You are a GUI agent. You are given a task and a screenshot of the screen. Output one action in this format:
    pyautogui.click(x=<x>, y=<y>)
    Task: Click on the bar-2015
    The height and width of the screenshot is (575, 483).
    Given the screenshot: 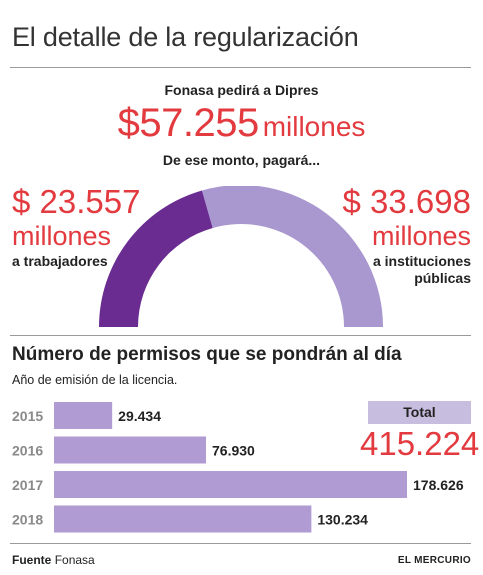 What is the action you would take?
    pyautogui.click(x=83, y=415)
    